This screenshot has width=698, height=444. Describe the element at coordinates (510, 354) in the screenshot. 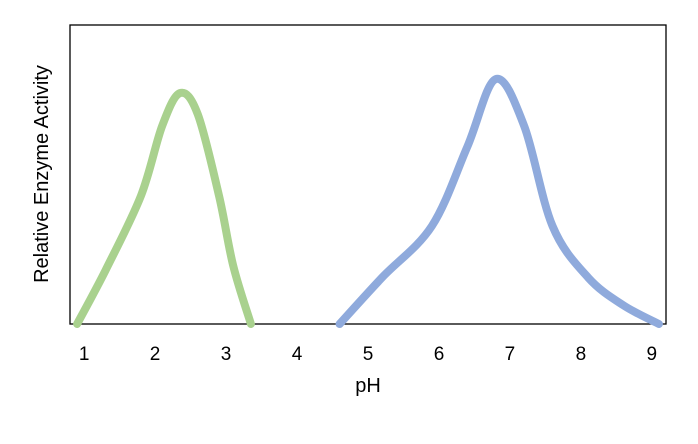

I see `x-tick-label: 7` at that location.